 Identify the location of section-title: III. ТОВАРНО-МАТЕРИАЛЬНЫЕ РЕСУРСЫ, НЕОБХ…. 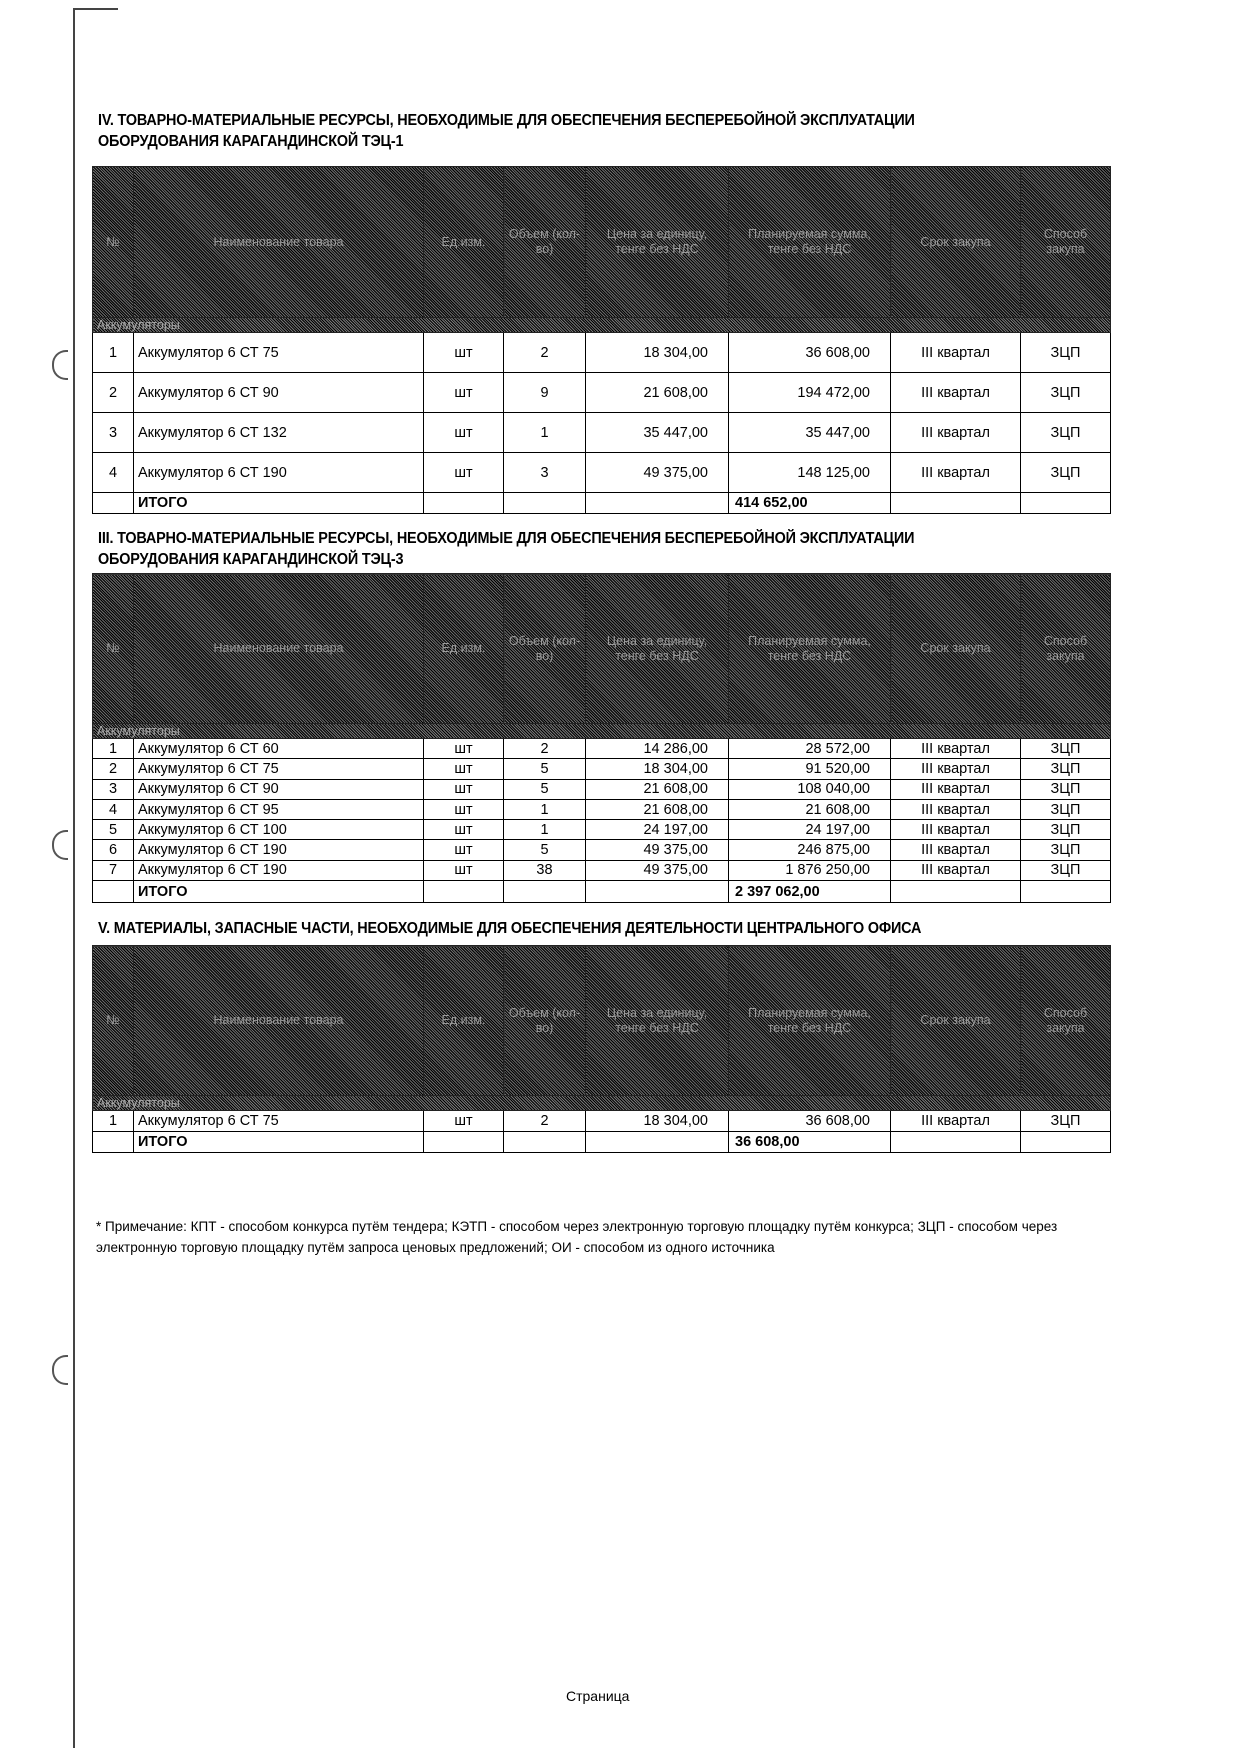
(506, 549).